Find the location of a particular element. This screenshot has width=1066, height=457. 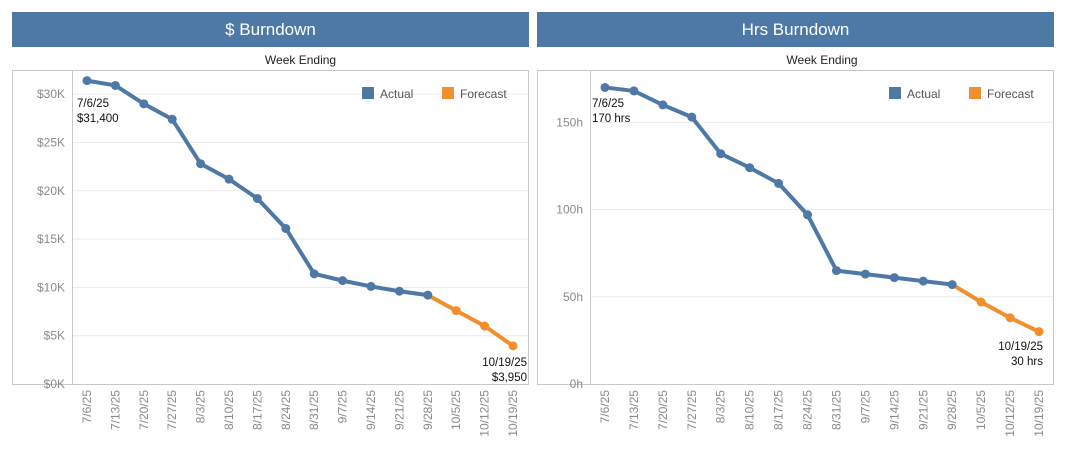

dollar-legend-actual-label: Actual is located at coordinates (396, 94).